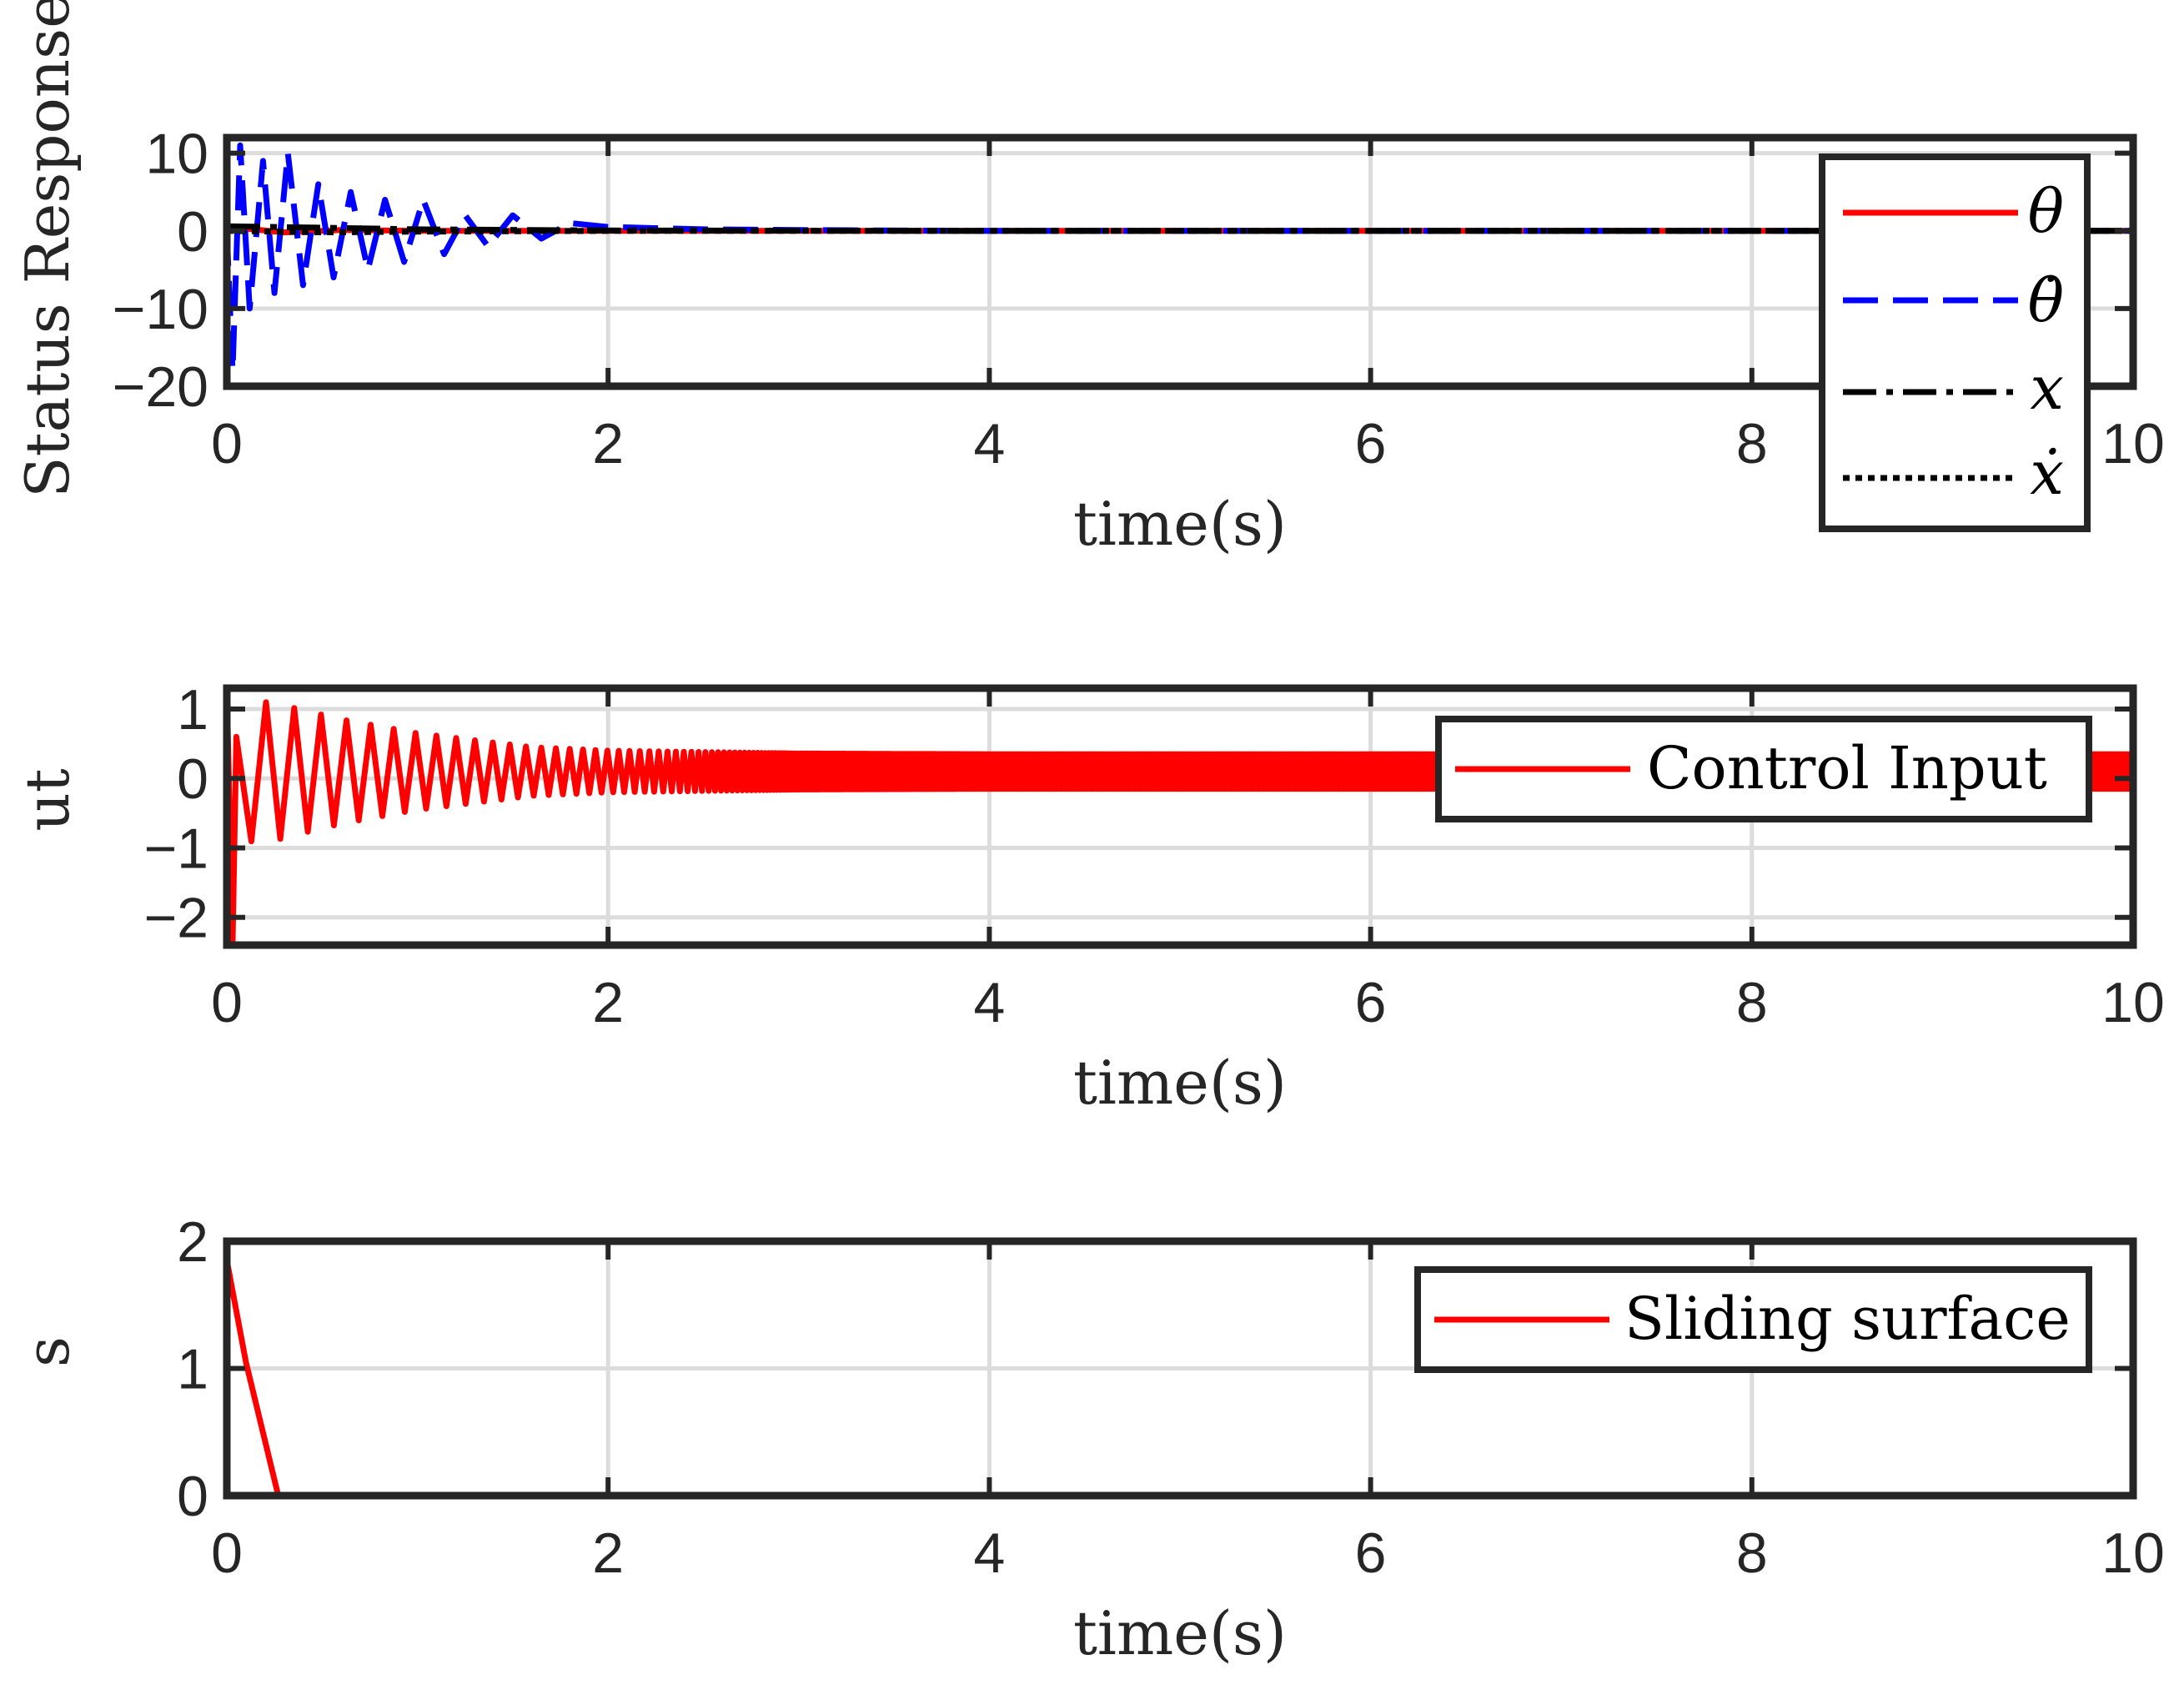 This screenshot has height=1705, width=2184. Describe the element at coordinates (1847, 1319) in the screenshot. I see `legend-label-sliding-surface: Sliding surface` at that location.